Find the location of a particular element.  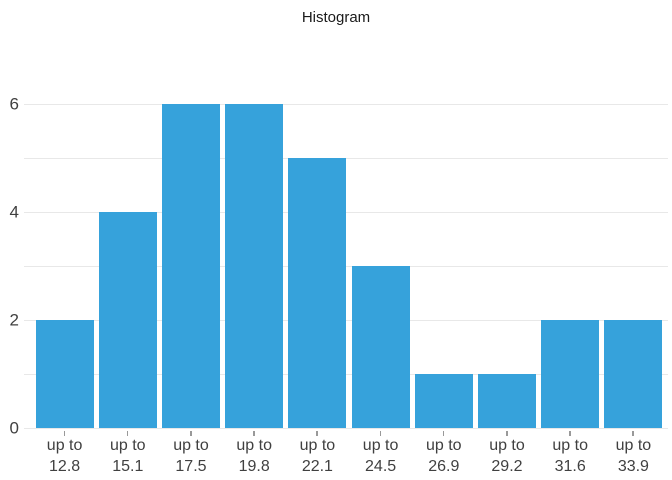

x-axis-label-bin-edge: 15.1 is located at coordinates (128, 466).